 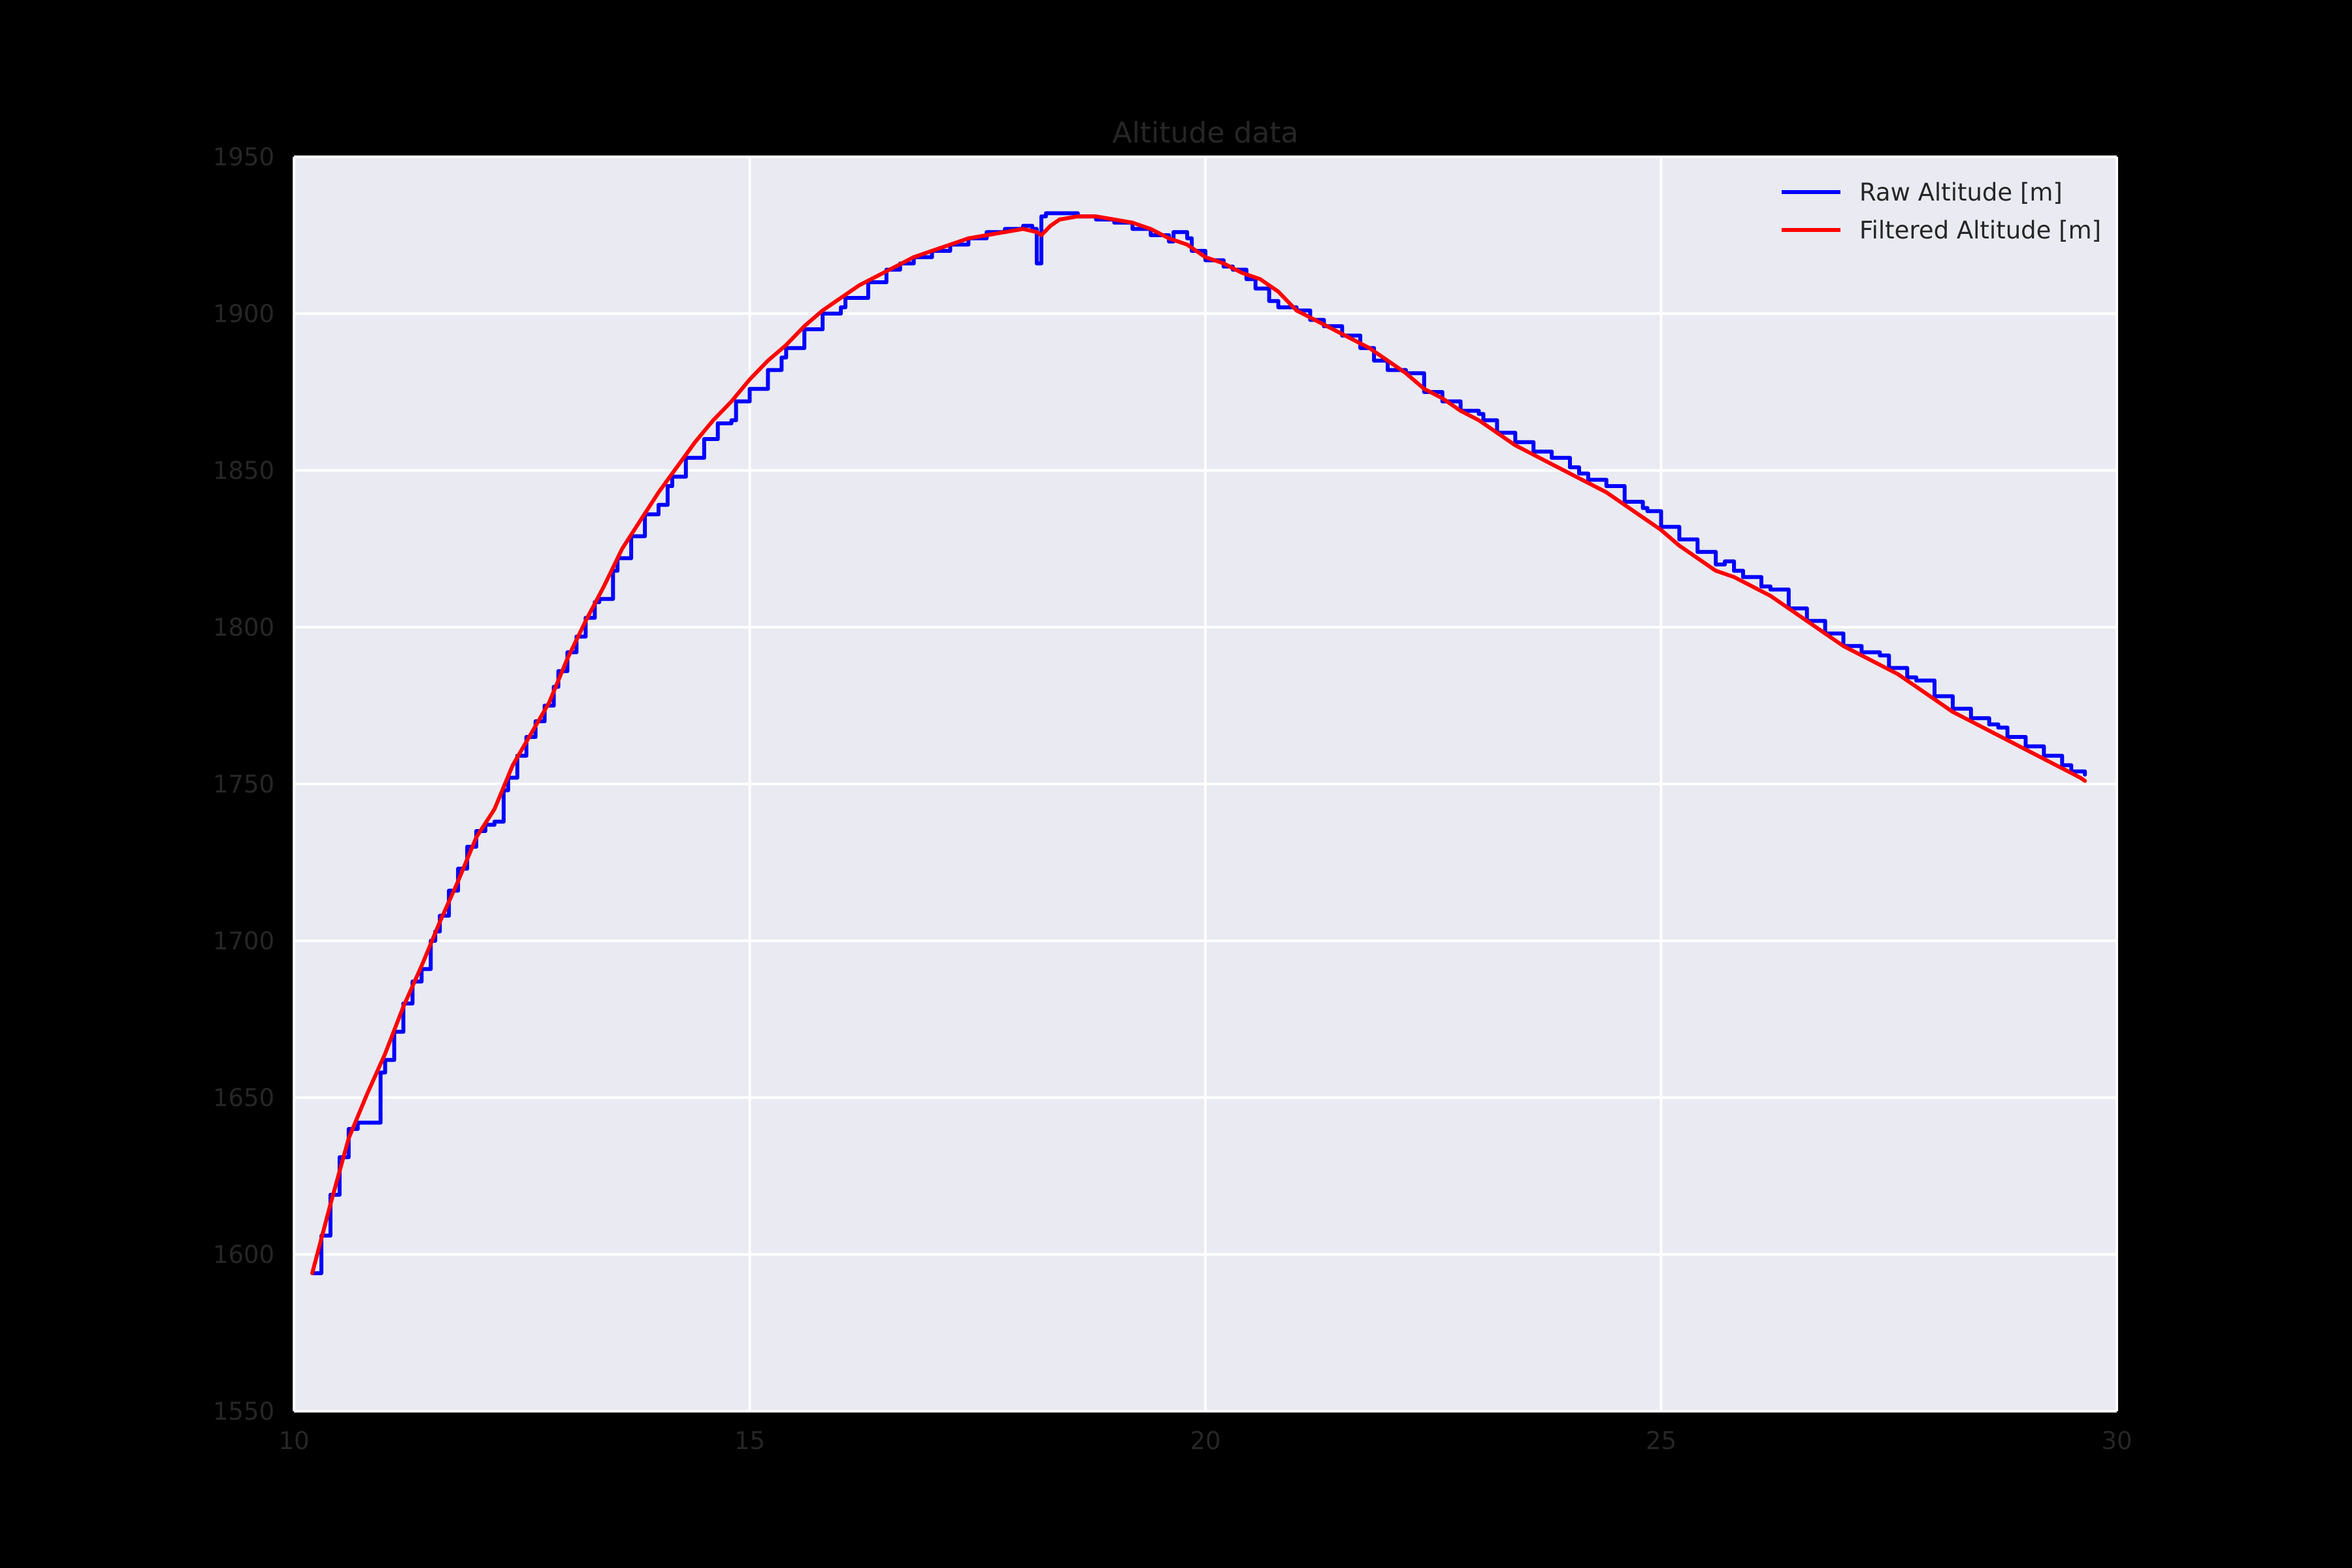 I want to click on x-tick-label: 20, so click(x=1205, y=1441).